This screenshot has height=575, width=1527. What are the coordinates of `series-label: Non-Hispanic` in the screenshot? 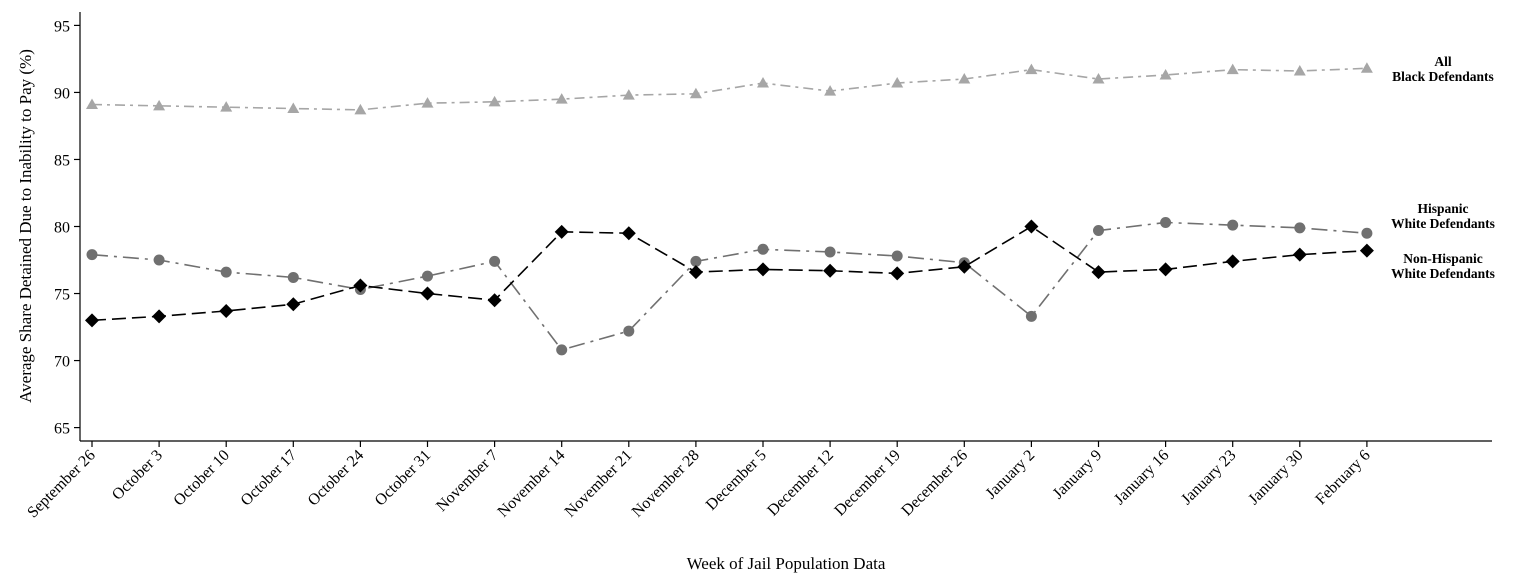 It's located at (1443, 258).